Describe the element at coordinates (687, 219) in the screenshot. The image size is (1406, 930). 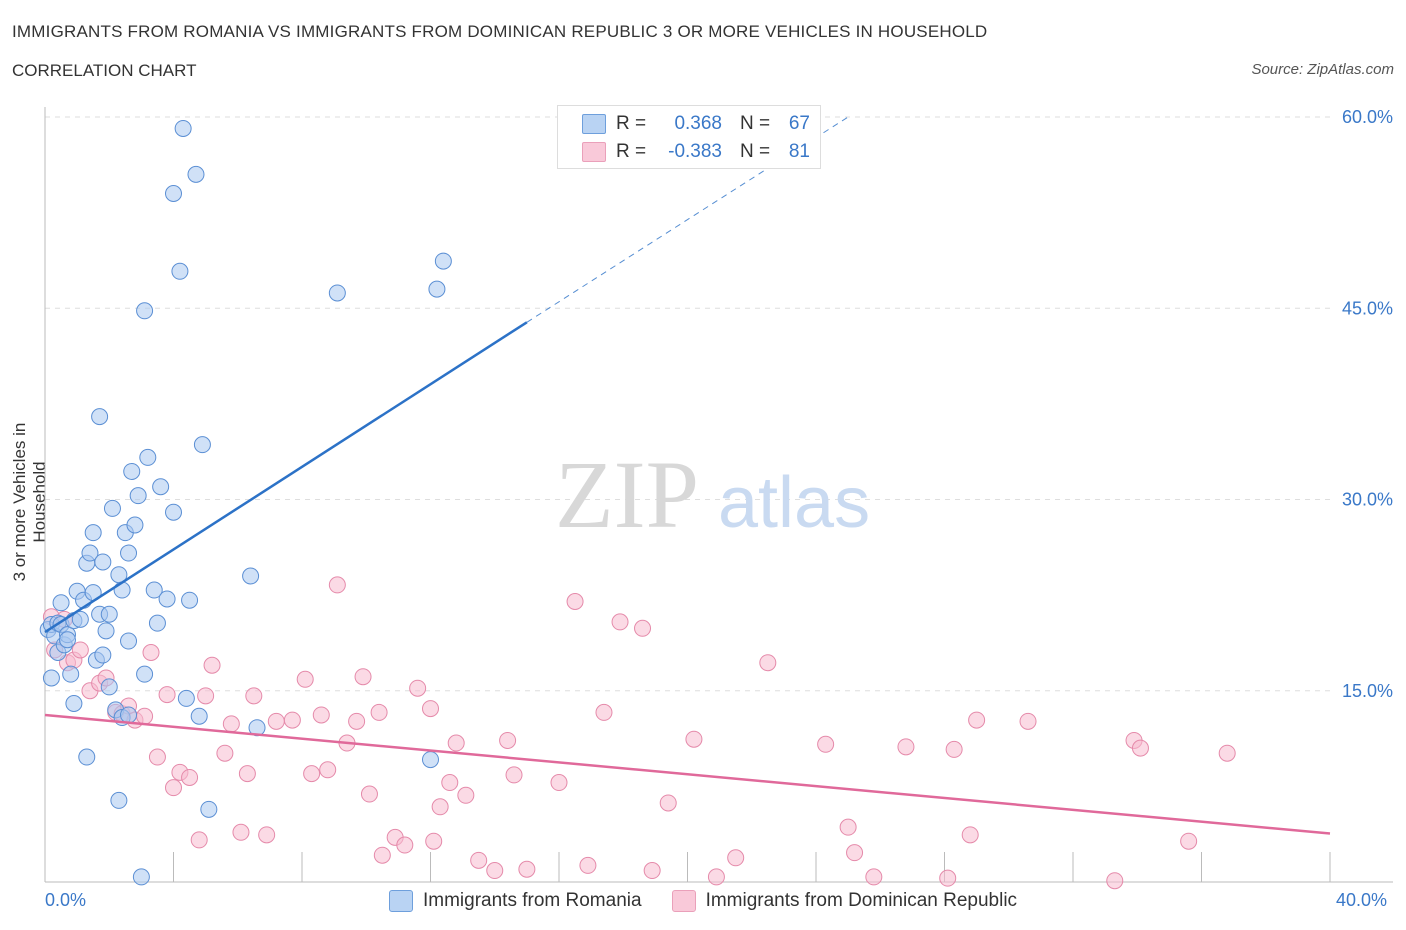
I see `trend-romania-extension` at that location.